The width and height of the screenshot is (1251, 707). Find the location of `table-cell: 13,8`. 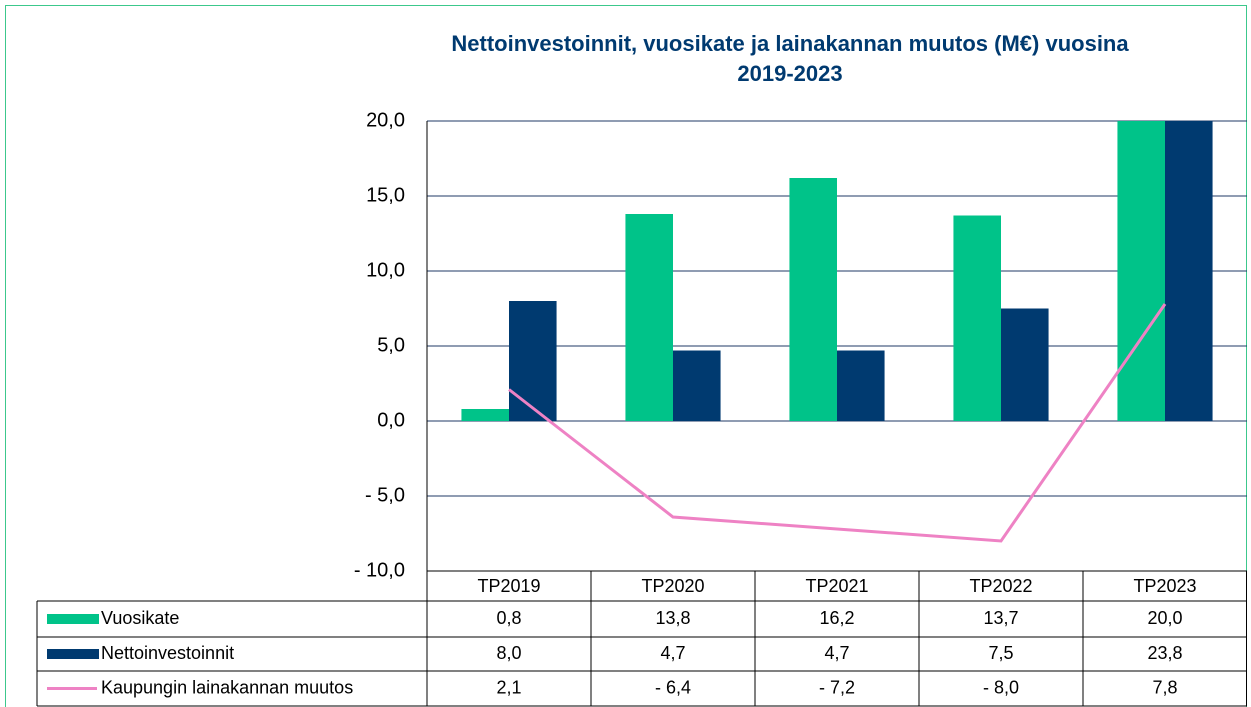

table-cell: 13,8 is located at coordinates (672, 618).